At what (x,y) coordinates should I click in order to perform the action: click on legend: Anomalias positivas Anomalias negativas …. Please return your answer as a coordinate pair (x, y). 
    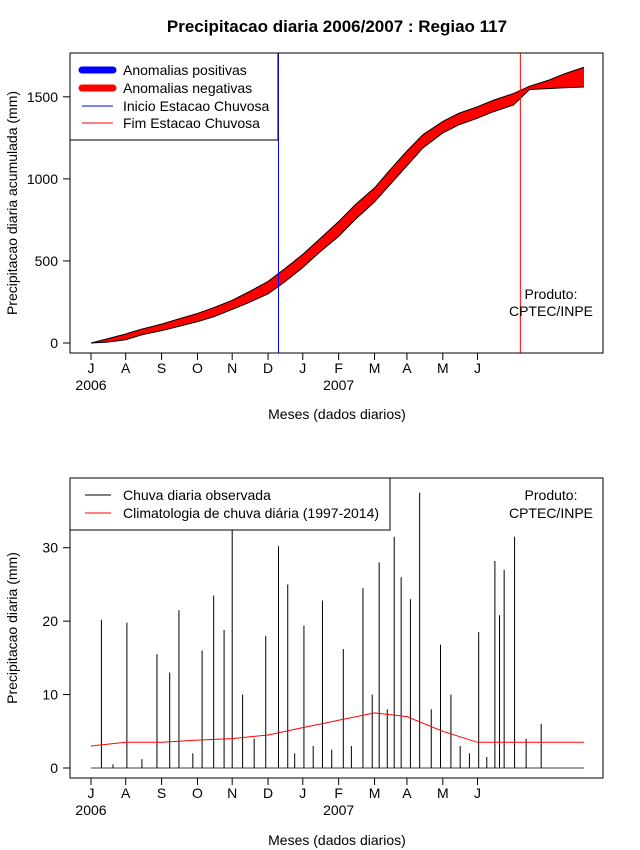
    Looking at the image, I should click on (174, 96).